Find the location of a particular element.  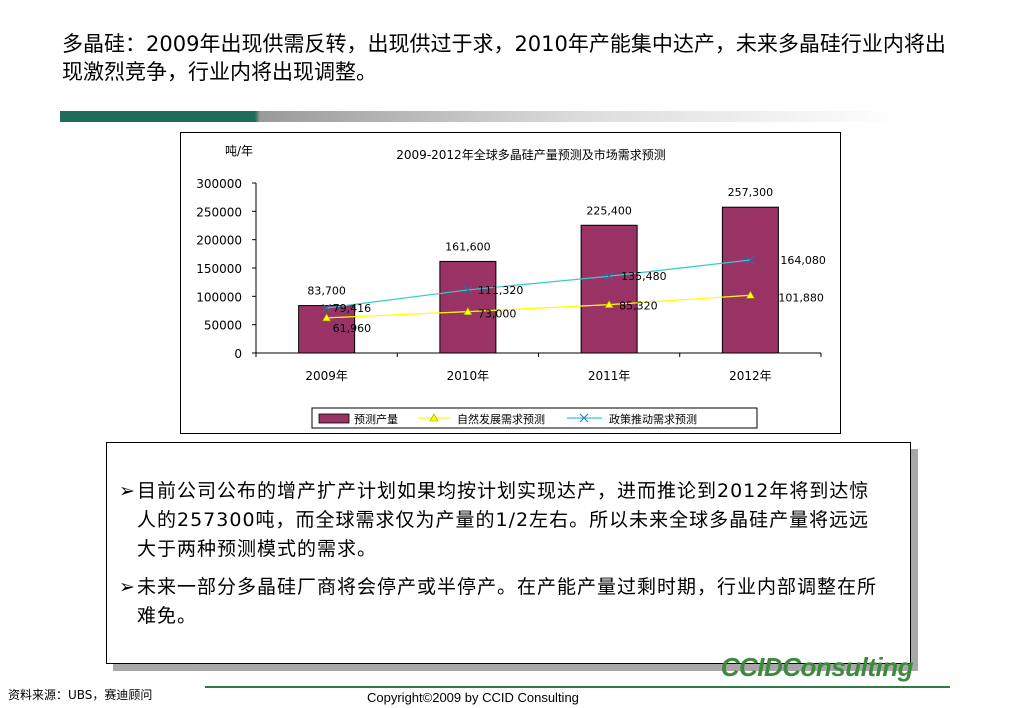

bar-data-label: 83,700 is located at coordinates (326, 291).